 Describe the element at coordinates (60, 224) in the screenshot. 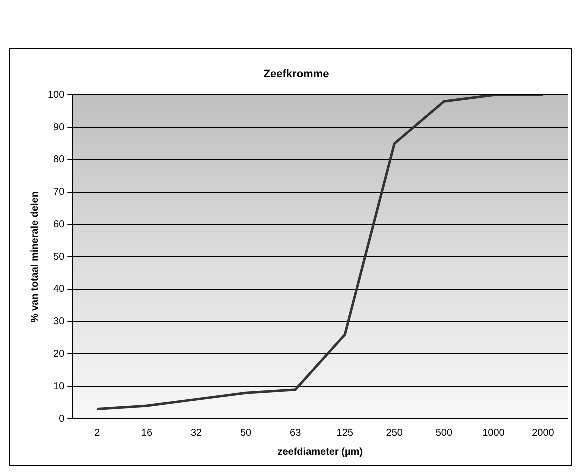

I see `y-tick-label: 60` at that location.